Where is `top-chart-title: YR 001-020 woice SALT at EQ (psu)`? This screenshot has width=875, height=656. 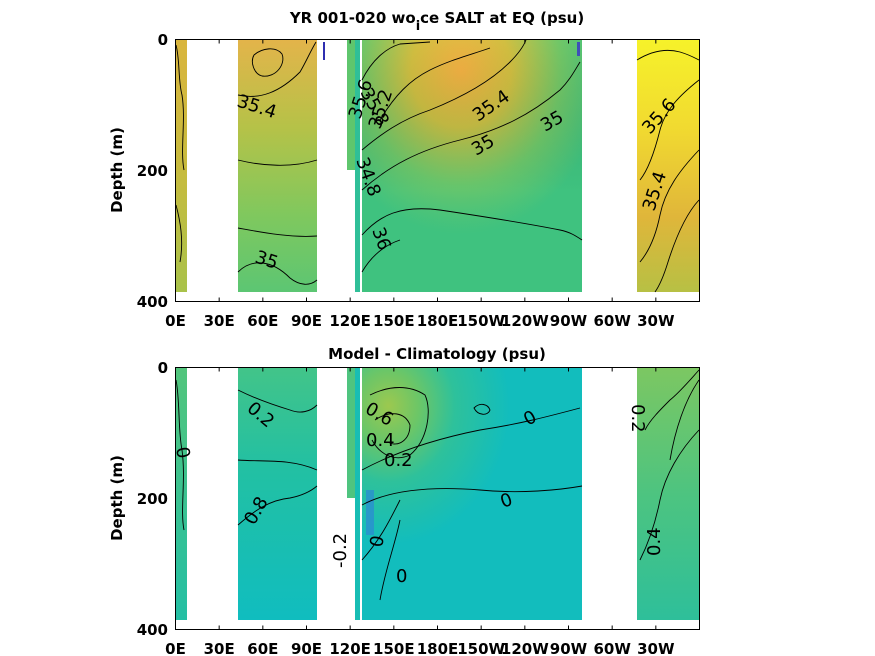 top-chart-title: YR 001-020 woice SALT at EQ (psu) is located at coordinates (436, 21).